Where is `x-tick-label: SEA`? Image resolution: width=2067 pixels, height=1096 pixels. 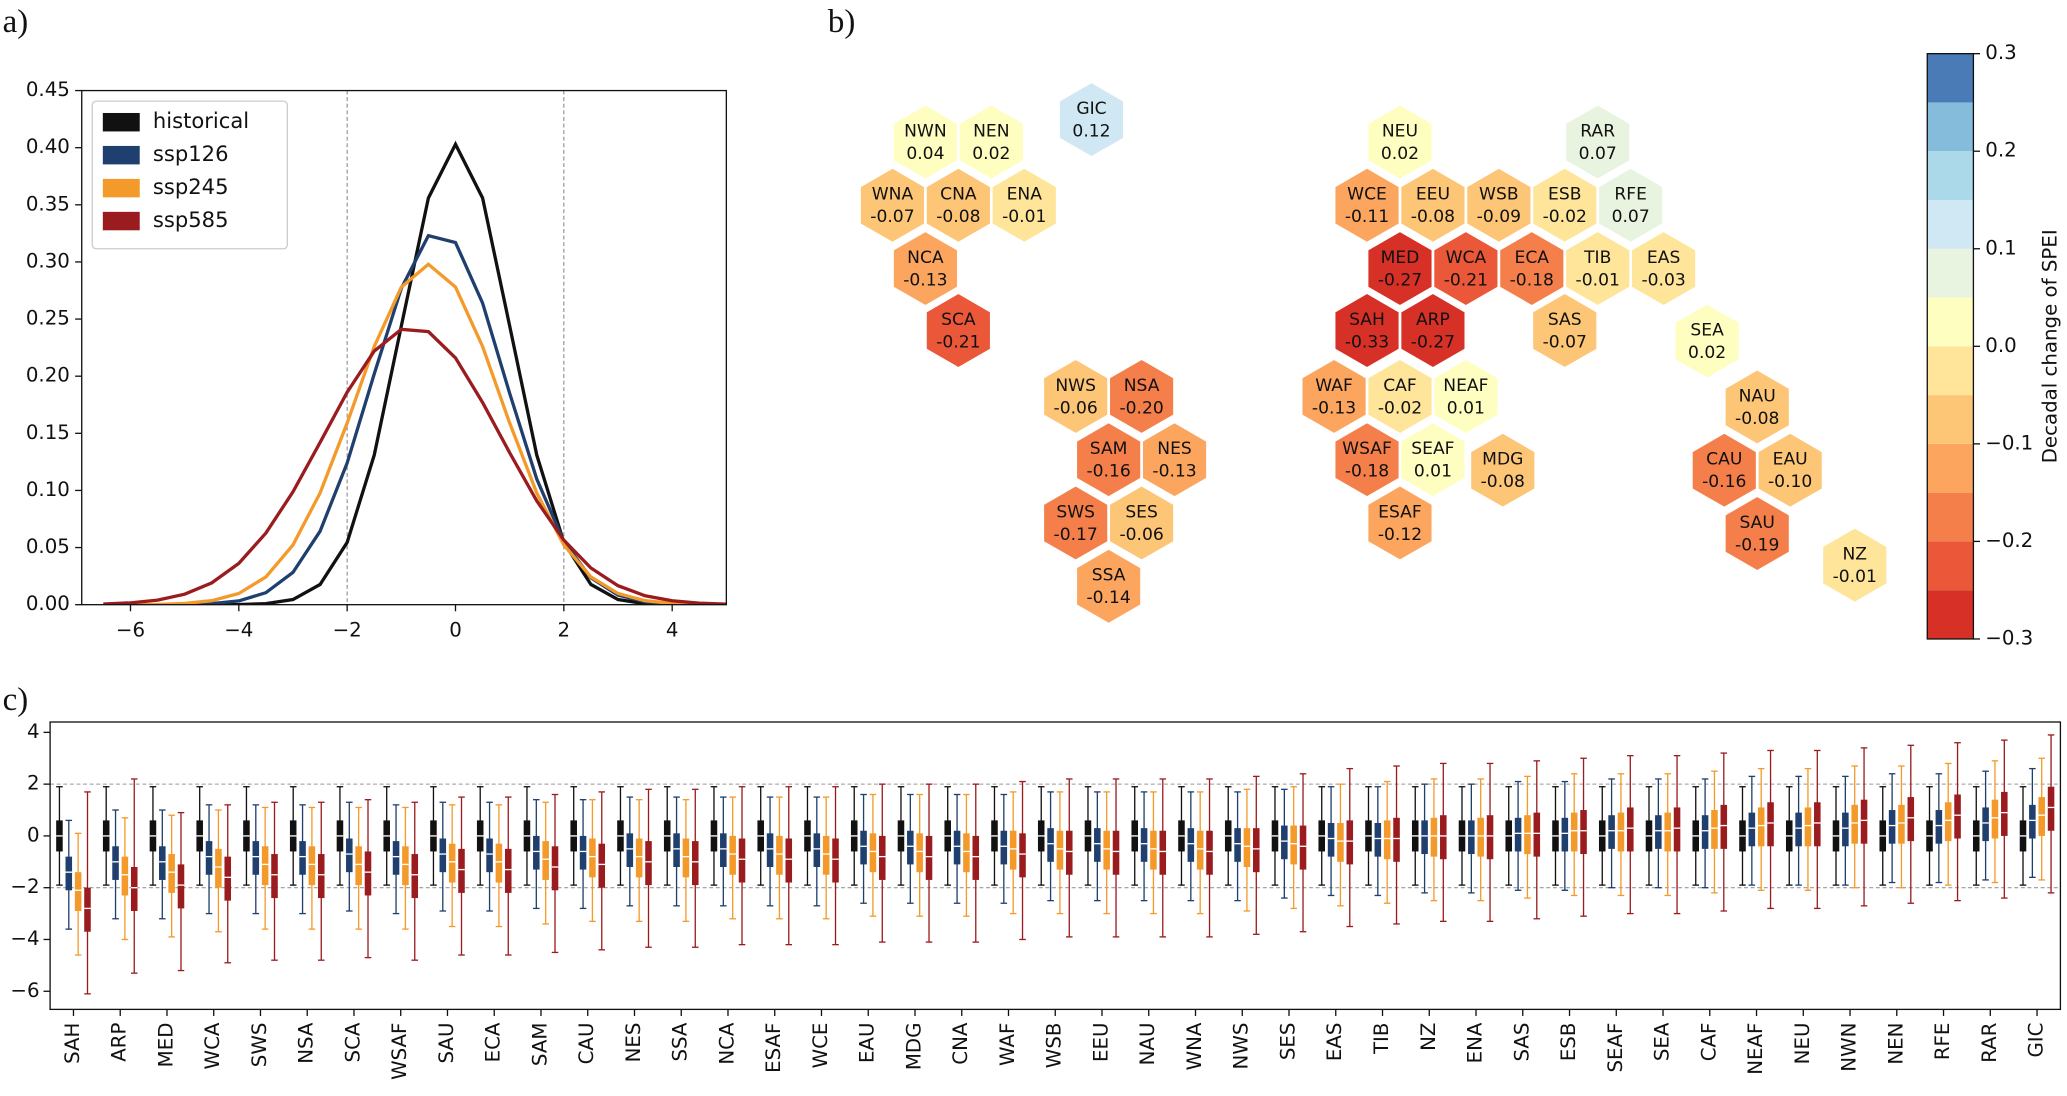
x-tick-label: SEA is located at coordinates (1662, 1041).